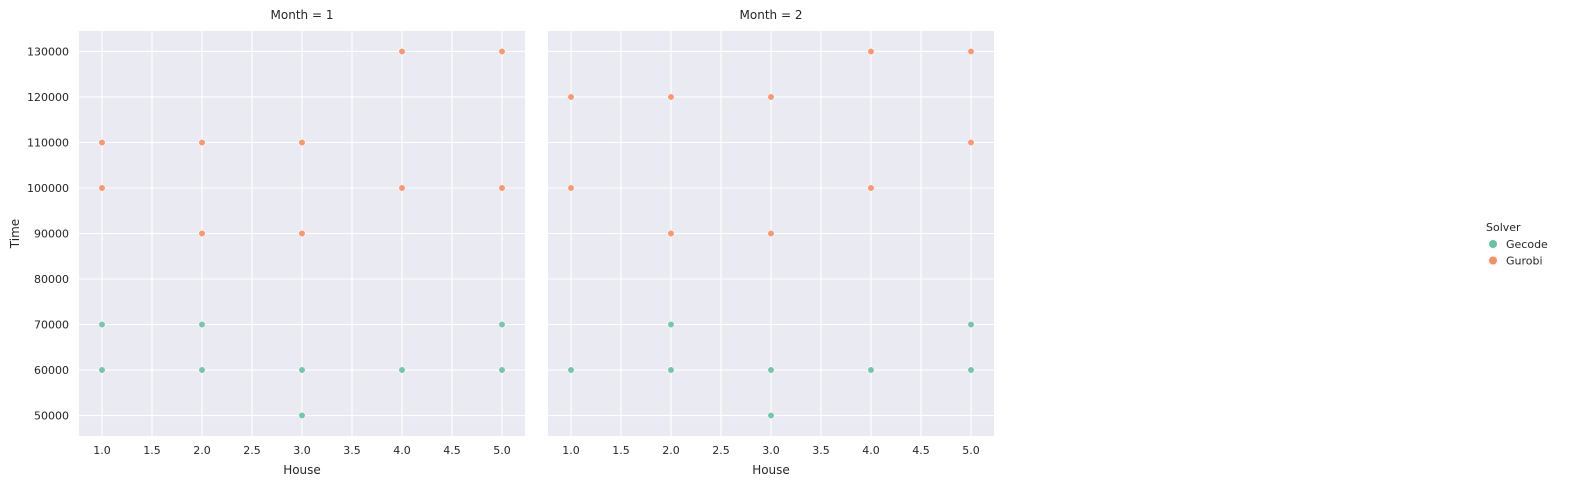 The height and width of the screenshot is (491, 1581). I want to click on gecode-legend-marker, so click(1493, 244).